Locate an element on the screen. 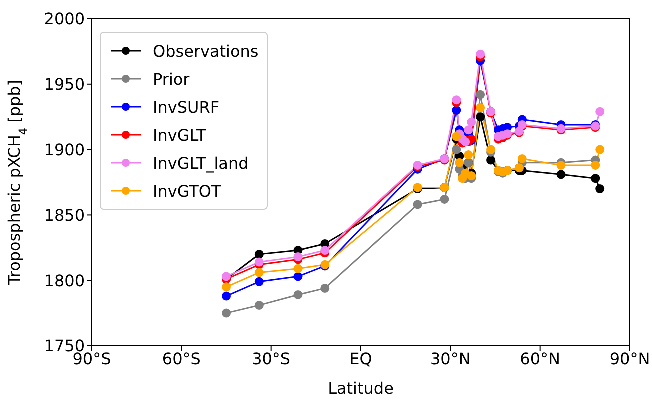 This screenshot has width=652, height=404. legend-label: InvSURF is located at coordinates (186, 107).